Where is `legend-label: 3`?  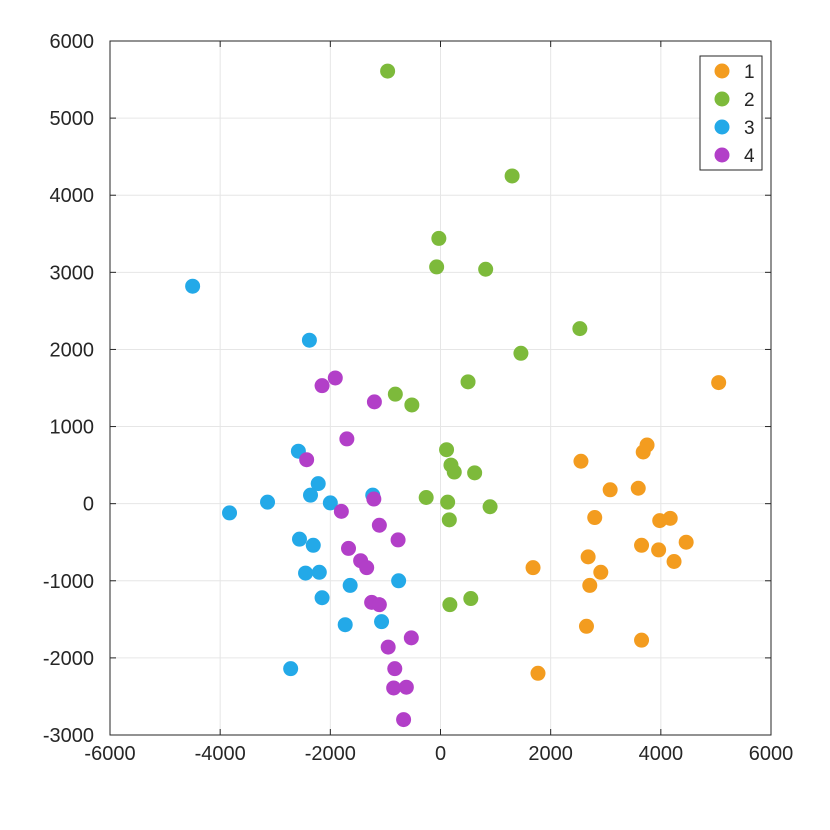
legend-label: 3 is located at coordinates (749, 128).